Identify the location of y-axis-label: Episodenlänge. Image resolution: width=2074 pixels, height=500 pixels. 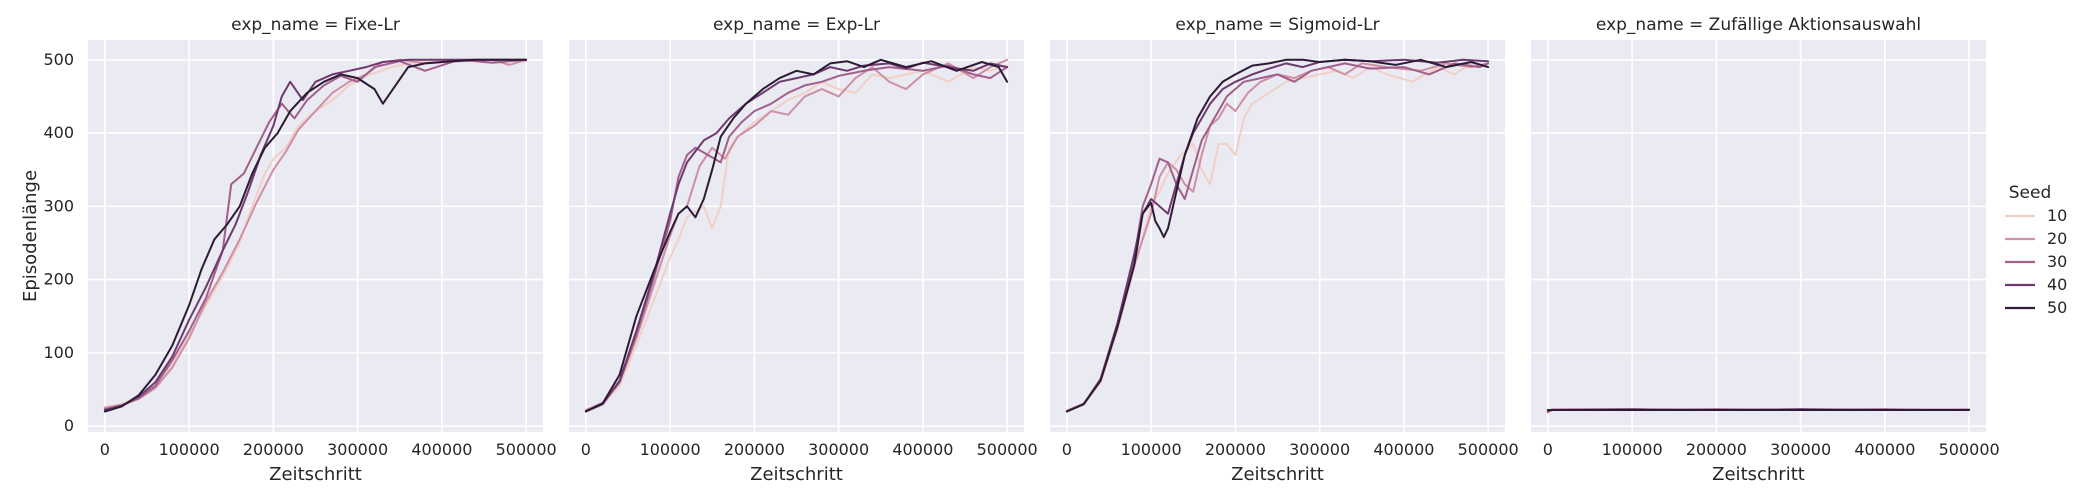
(30, 236).